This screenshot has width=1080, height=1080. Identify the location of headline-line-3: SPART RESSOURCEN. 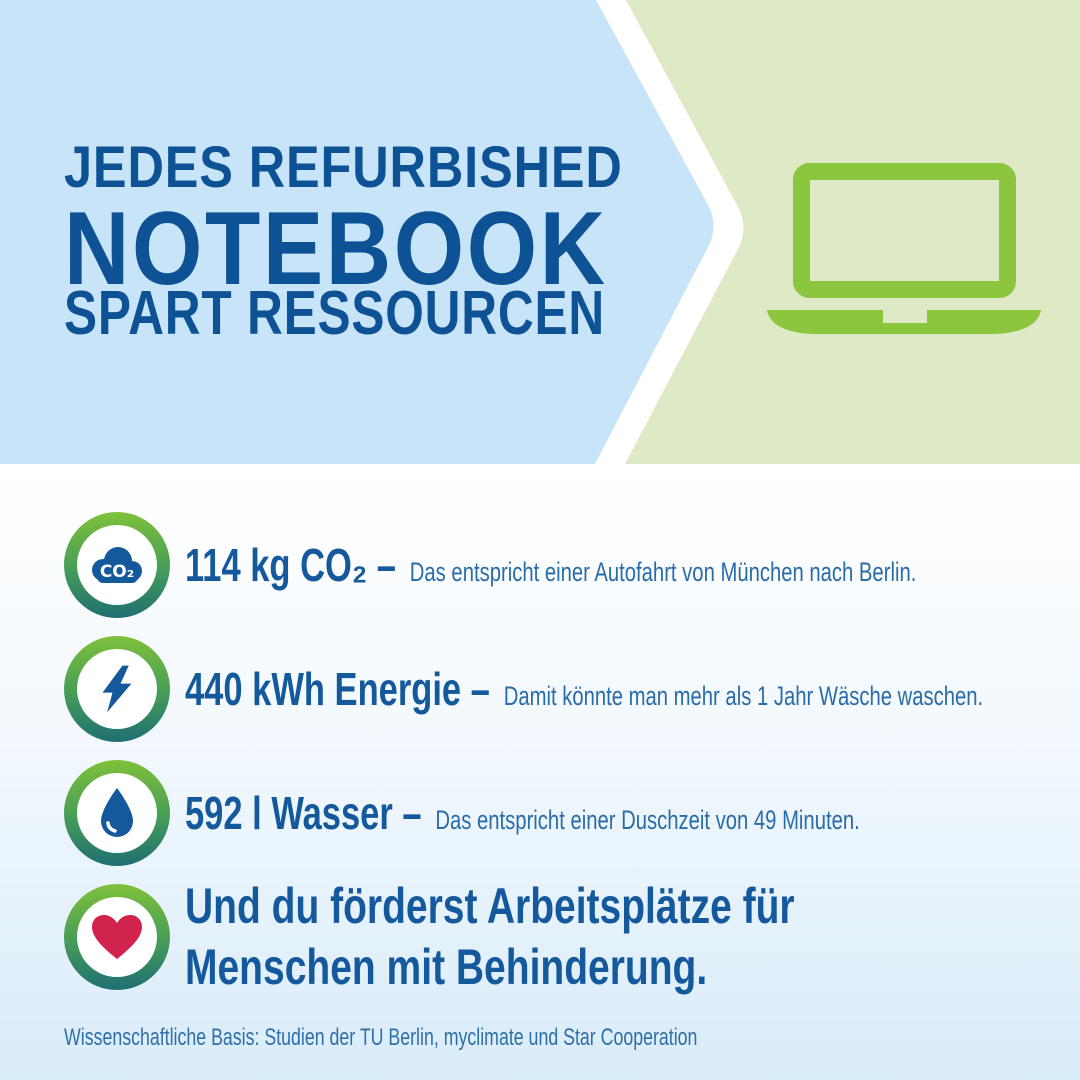
(335, 313).